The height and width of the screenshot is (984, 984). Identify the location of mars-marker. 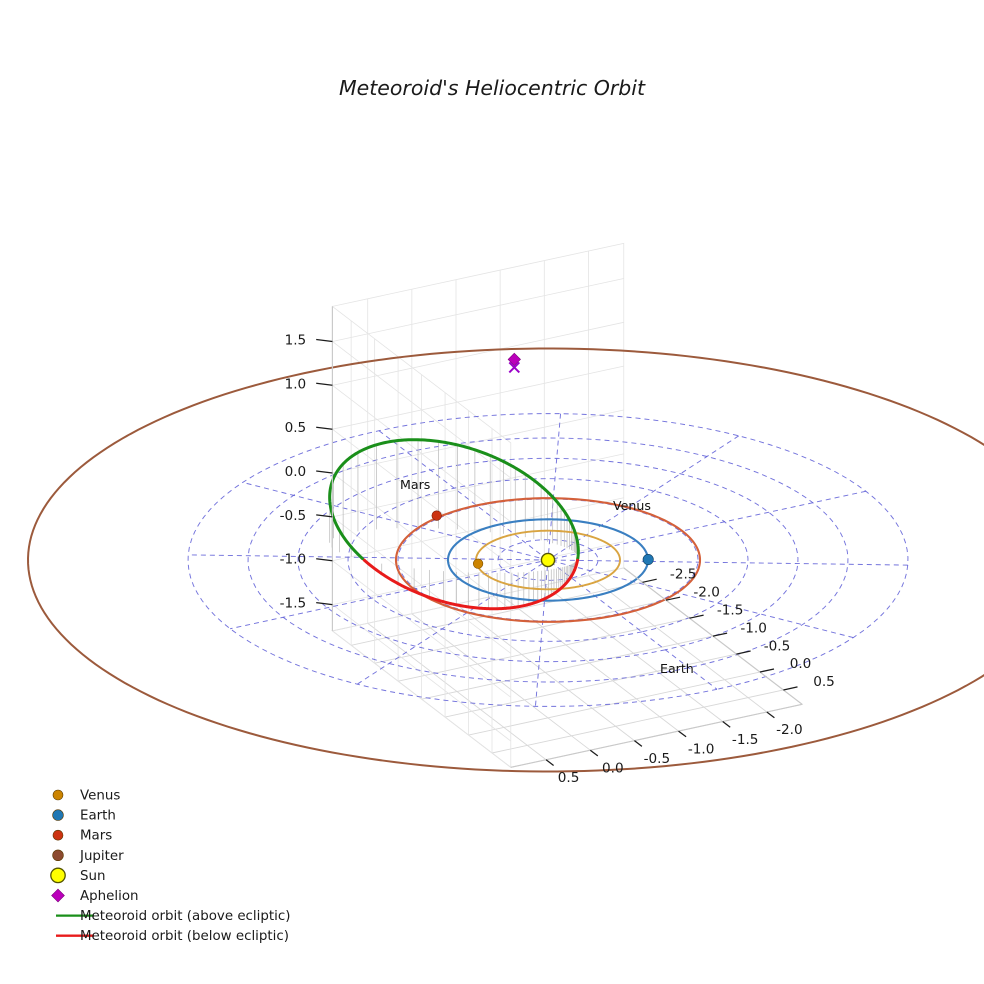
(436, 515).